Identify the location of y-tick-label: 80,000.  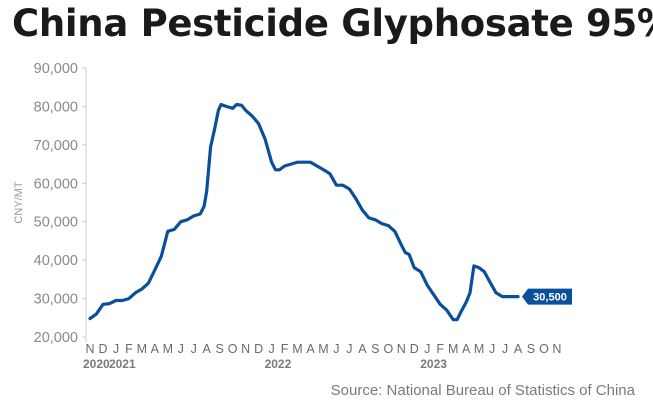
(56, 107).